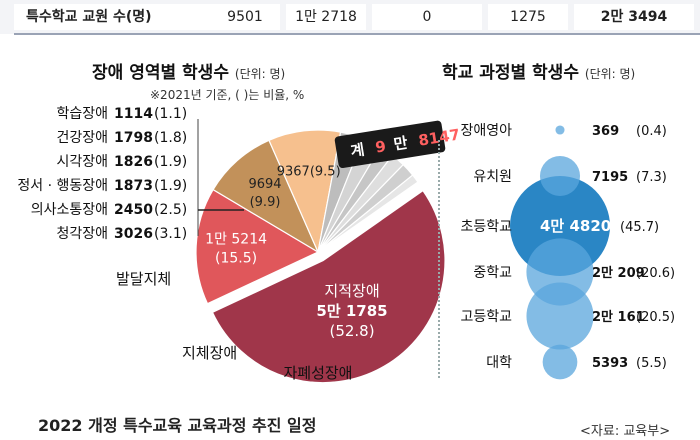  Describe the element at coordinates (575, 226) in the screenshot. I see `bubble-value-label: 4만 4820` at that location.